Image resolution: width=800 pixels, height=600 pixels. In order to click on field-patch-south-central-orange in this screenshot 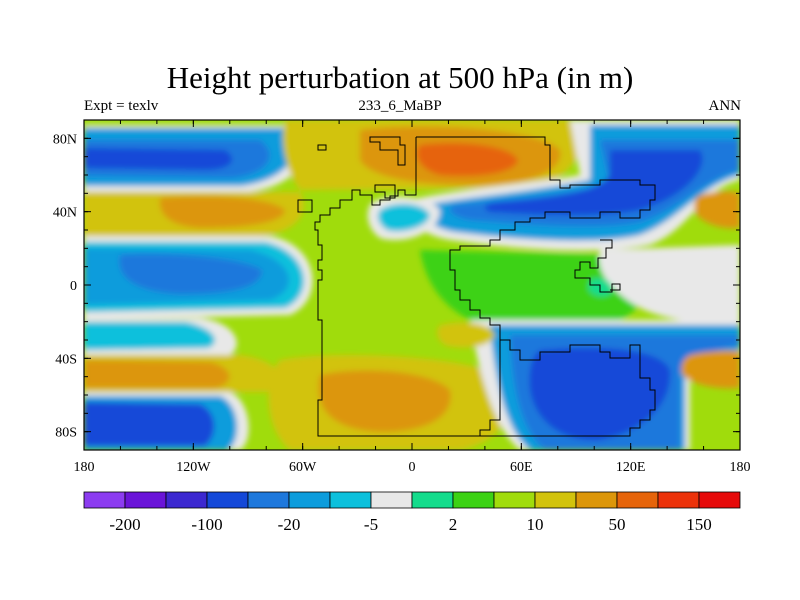, I will do `click(384, 401)`.